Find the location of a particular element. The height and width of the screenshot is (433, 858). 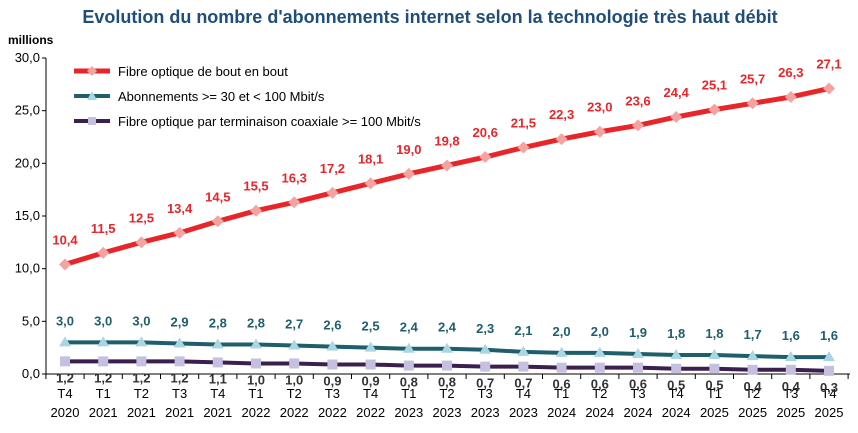

data-label: 22,3 is located at coordinates (561, 114).